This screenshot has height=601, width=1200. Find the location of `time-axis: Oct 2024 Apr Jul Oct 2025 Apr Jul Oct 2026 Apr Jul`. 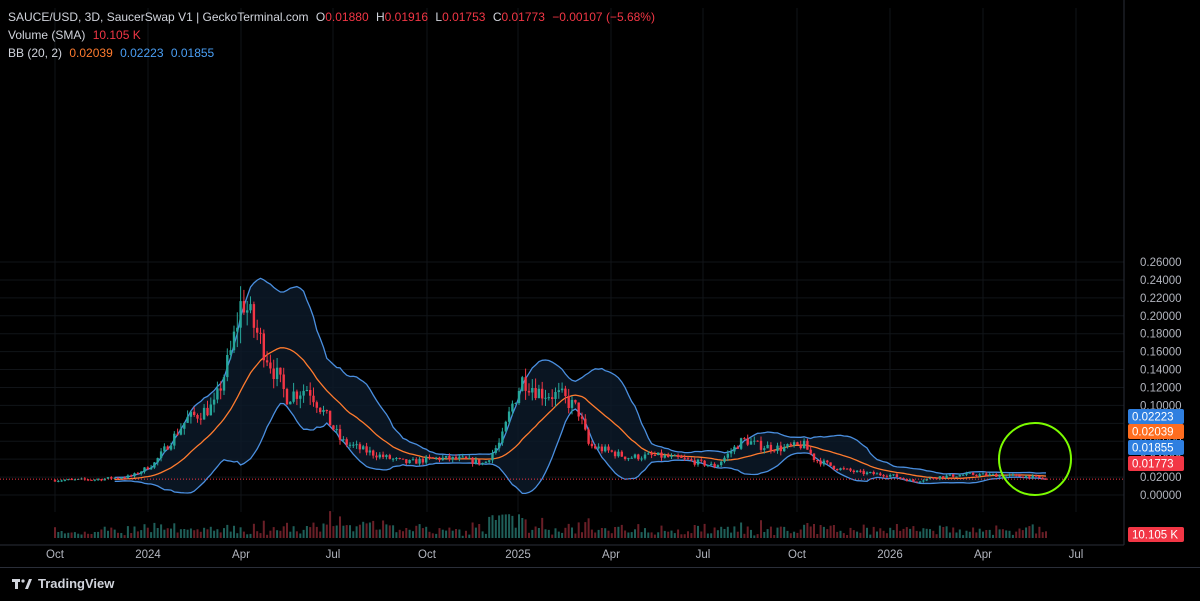

time-axis: Oct 2024 Apr Jul Oct 2025 Apr Jul Oct 2026 Apr Jul is located at coordinates (564, 555).